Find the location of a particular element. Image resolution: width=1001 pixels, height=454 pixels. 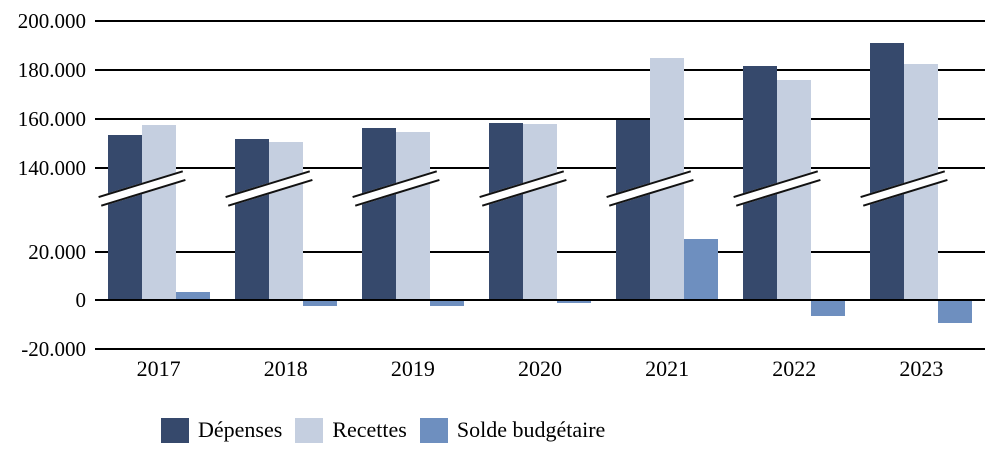

legend-label: Dépenses is located at coordinates (240, 429).